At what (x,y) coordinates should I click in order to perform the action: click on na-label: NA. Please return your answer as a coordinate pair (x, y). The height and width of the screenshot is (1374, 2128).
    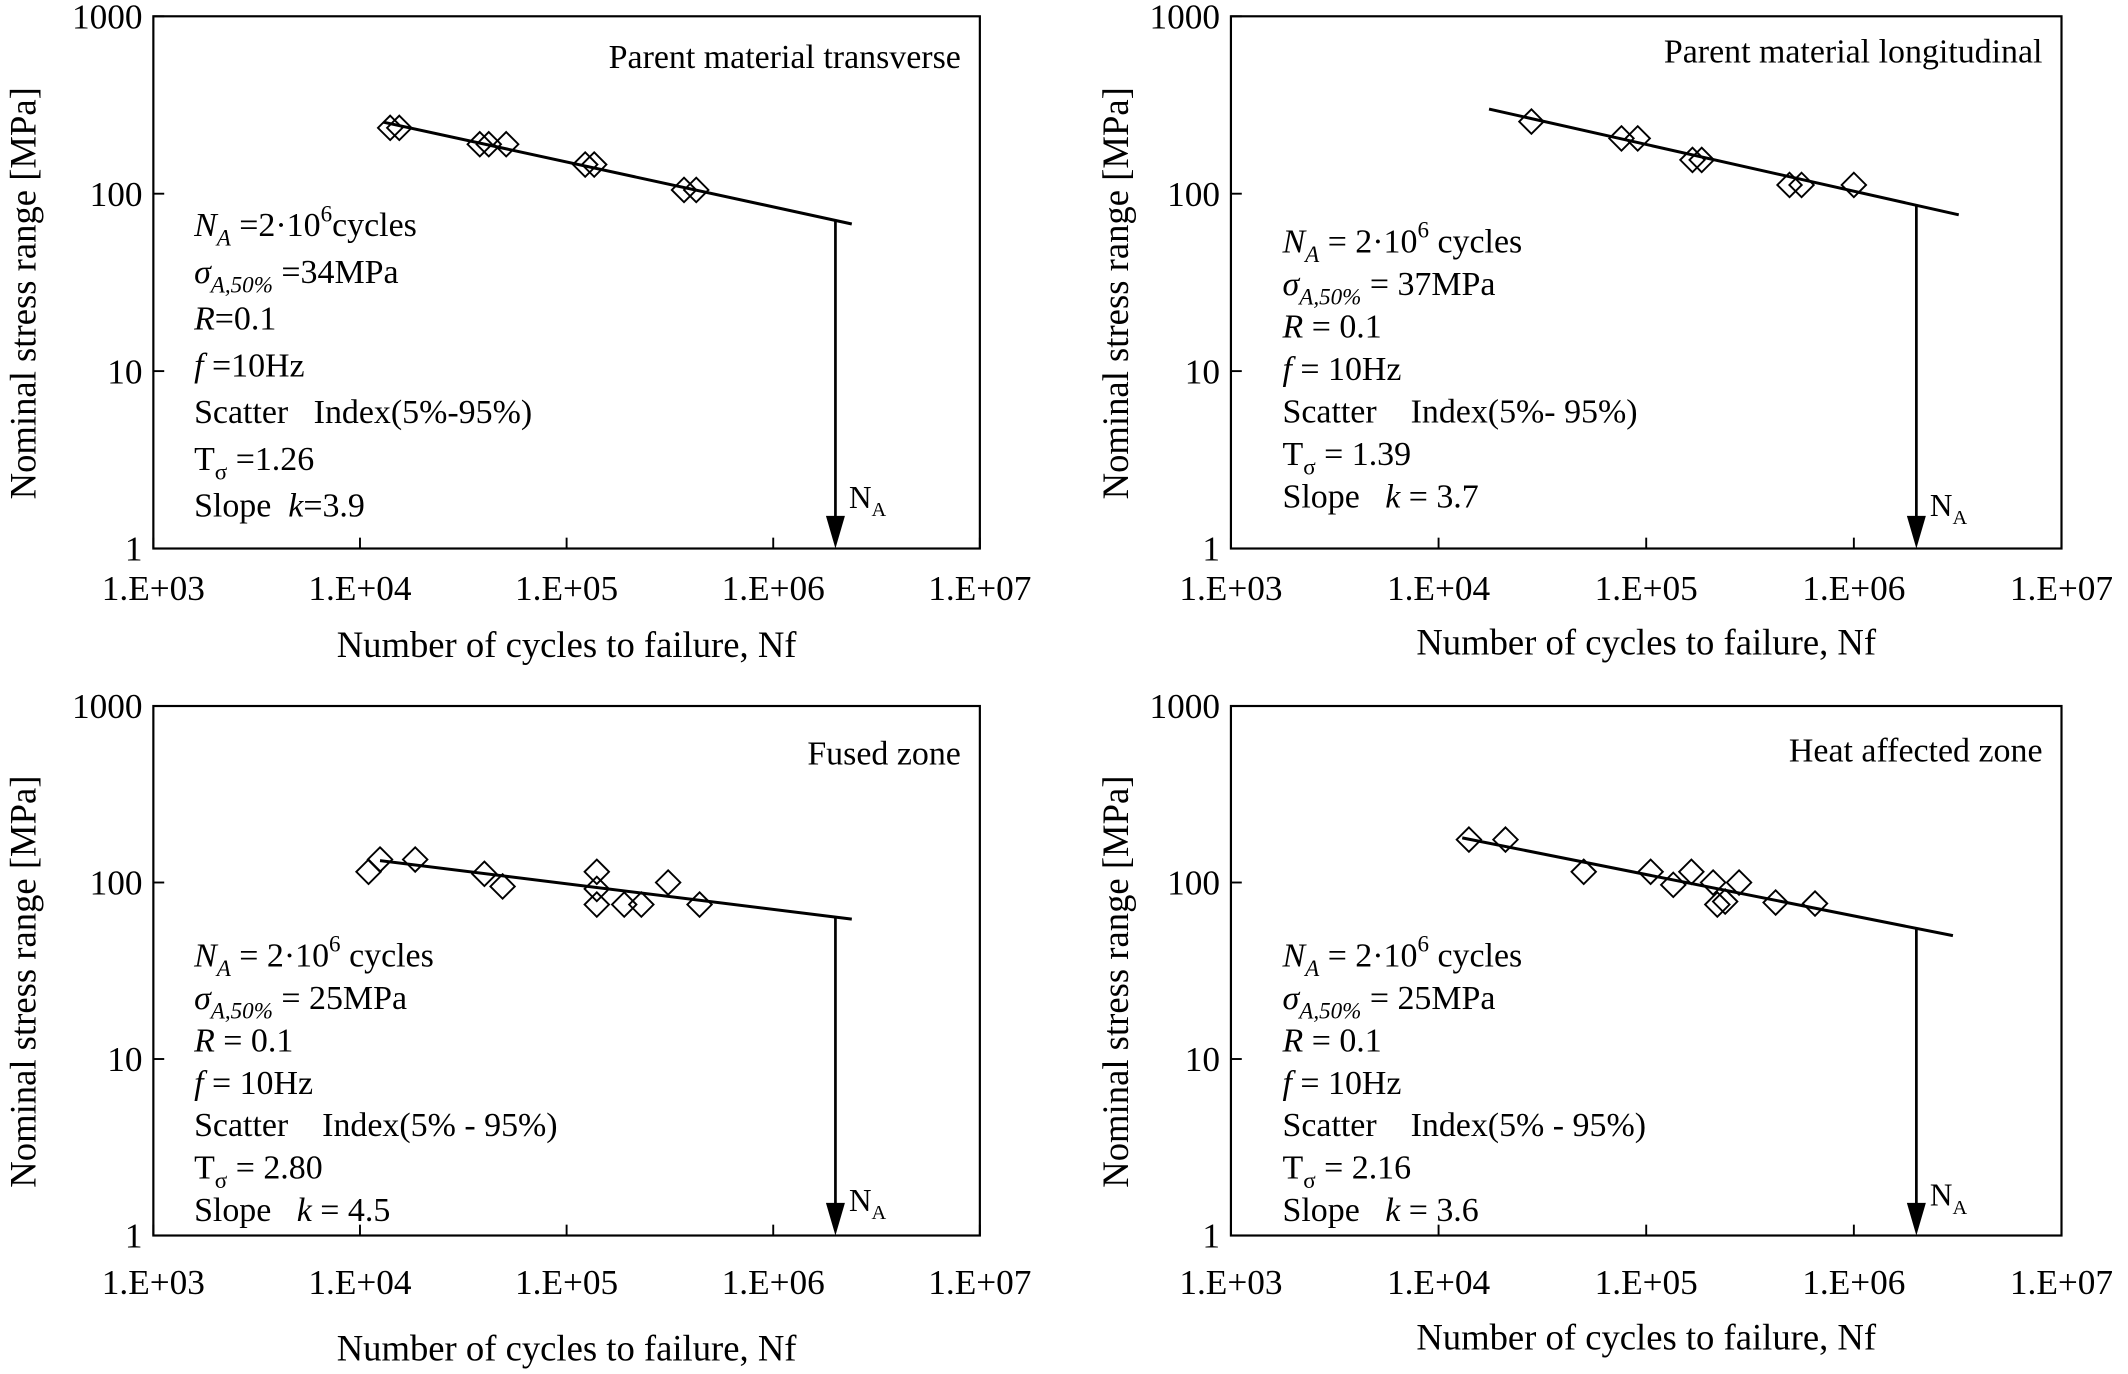
    Looking at the image, I should click on (1949, 508).